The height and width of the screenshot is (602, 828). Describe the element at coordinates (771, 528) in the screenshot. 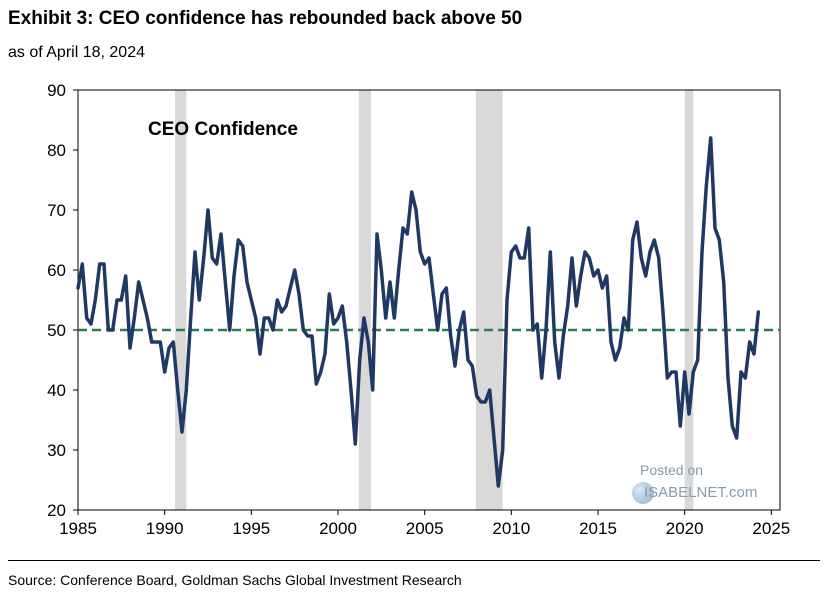

I see `x-tick-label: 2025` at that location.